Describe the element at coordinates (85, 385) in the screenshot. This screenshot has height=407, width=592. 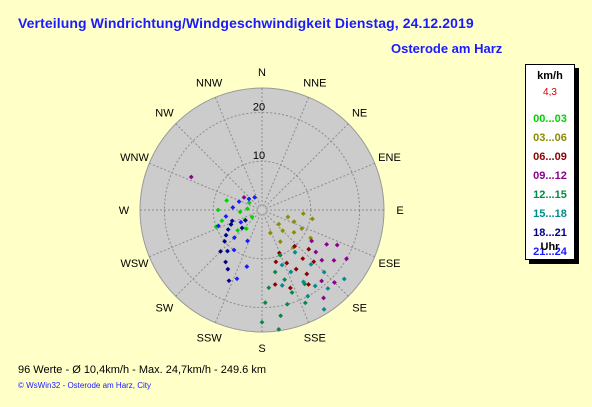
I see `credit-text: © WsWin32 - Osterode am Harz, City` at that location.